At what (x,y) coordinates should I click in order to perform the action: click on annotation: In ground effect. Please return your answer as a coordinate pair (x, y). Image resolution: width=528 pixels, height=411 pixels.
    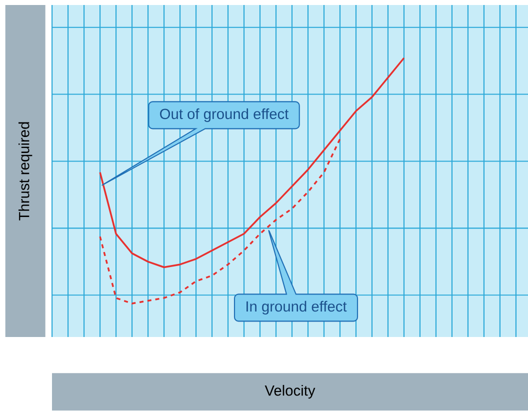
    Looking at the image, I should click on (296, 307).